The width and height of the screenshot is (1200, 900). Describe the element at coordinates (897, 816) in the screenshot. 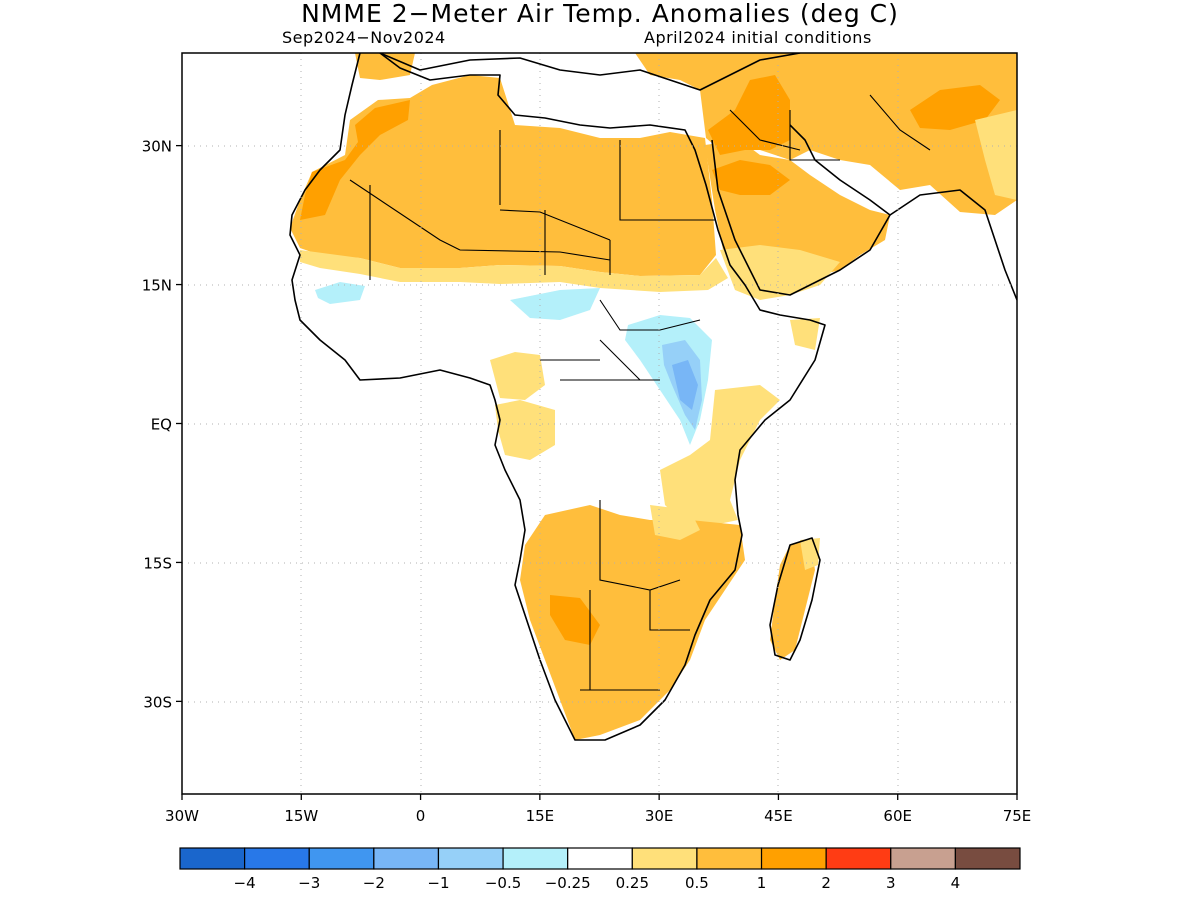

I see `x-tick-label: 60E` at that location.